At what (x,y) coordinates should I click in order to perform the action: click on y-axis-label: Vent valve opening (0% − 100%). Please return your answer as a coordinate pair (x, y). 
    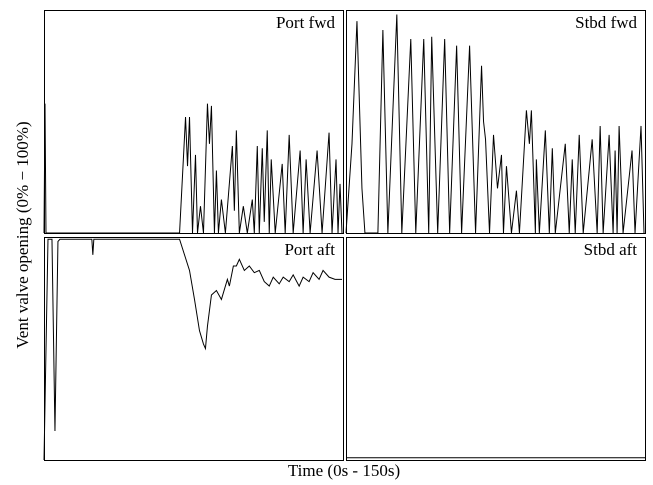
    Looking at the image, I should click on (22, 234).